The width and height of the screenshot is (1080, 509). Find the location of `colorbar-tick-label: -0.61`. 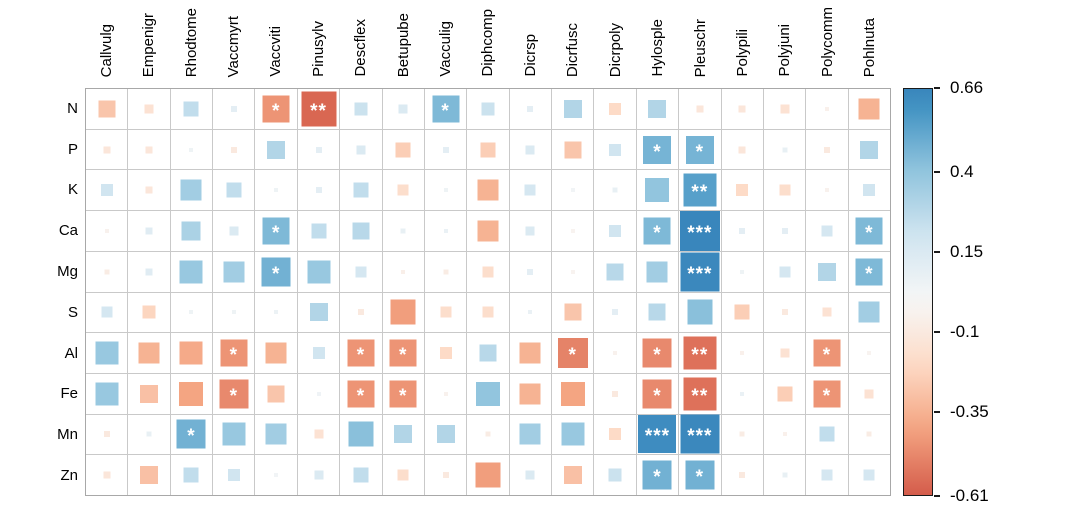

colorbar-tick-label: -0.61 is located at coordinates (969, 495).